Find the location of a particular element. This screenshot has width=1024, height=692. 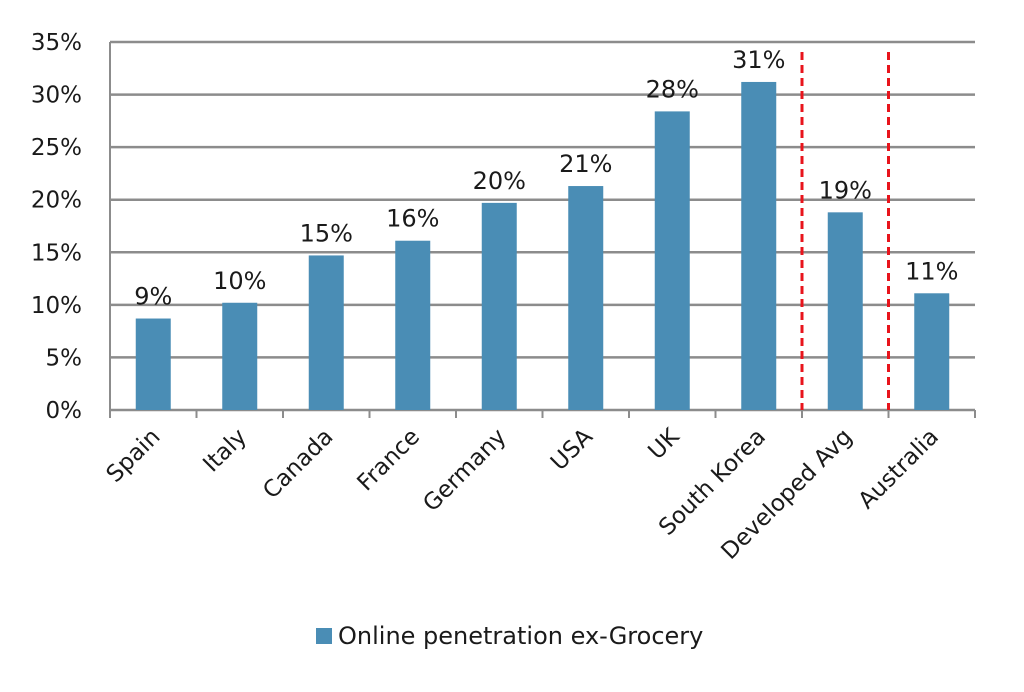

y-tick-label: 5% is located at coordinates (64, 358).